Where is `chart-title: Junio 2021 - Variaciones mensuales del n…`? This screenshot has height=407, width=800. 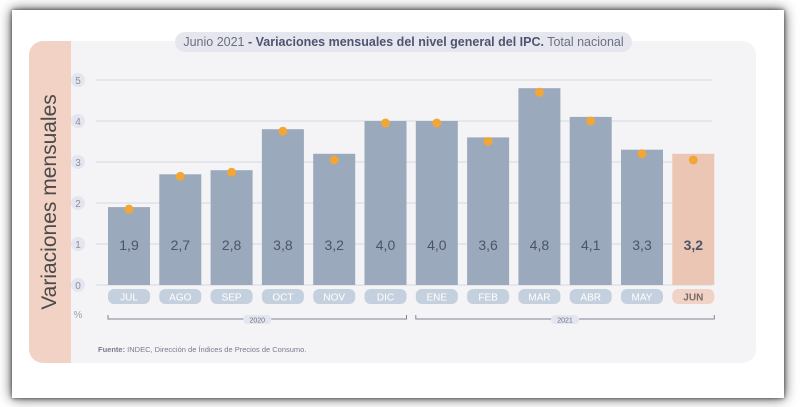 chart-title: Junio 2021 - Variaciones mensuales del n… is located at coordinates (403, 42).